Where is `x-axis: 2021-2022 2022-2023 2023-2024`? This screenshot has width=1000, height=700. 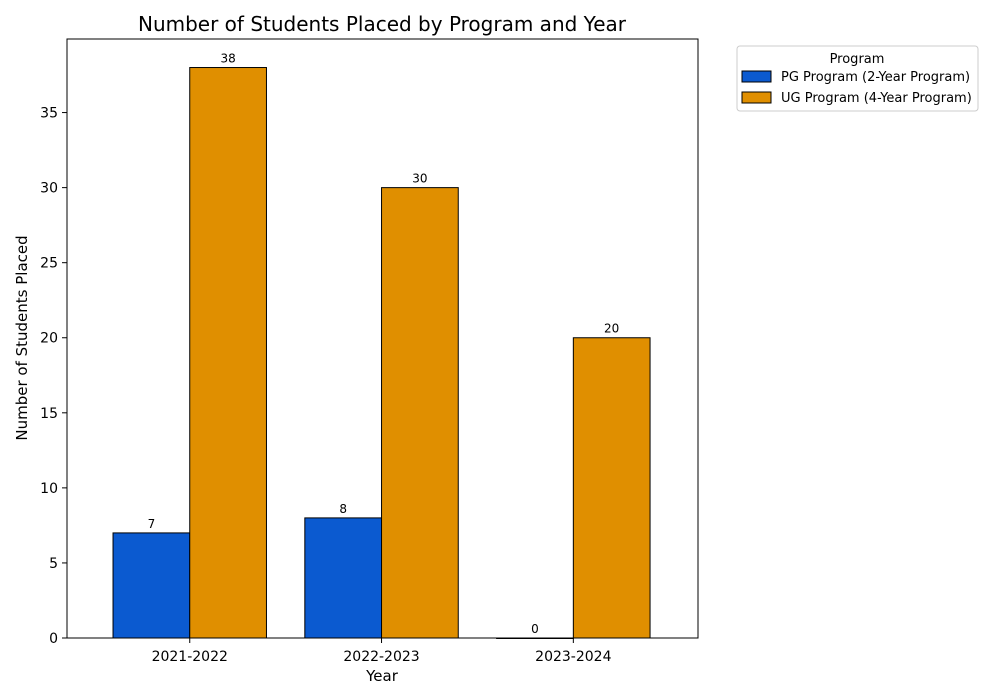 x-axis: 2021-2022 2022-2023 2023-2024 is located at coordinates (382, 651).